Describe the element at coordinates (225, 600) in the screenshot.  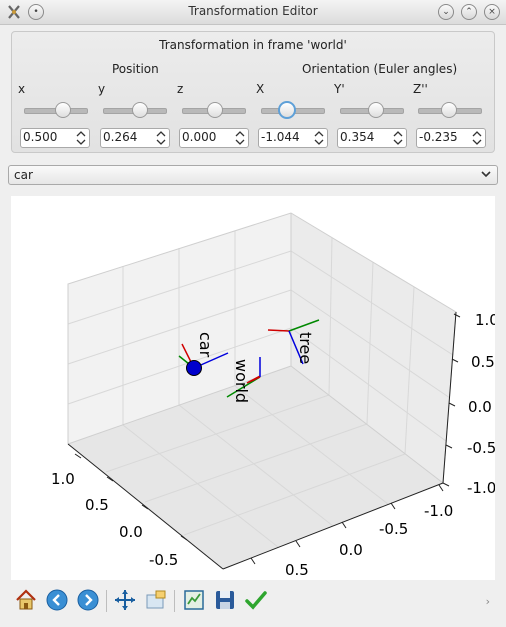
I see `save-icon` at that location.